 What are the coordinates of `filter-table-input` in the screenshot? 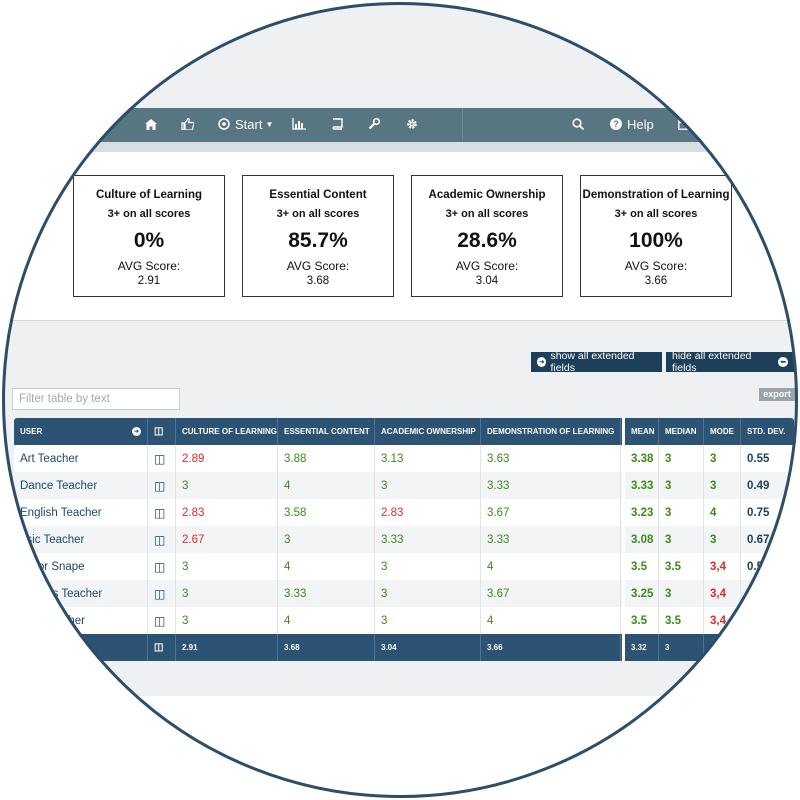 It's located at (96, 399).